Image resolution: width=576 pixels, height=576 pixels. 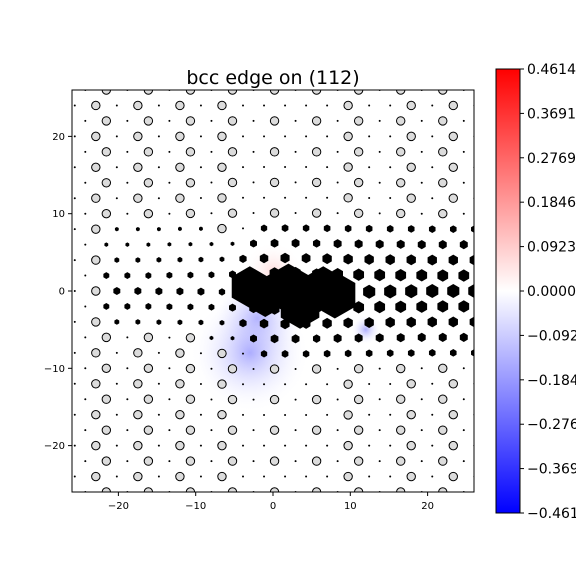 What do you see at coordinates (62, 292) in the screenshot?
I see `y-tick-label: 0` at bounding box center [62, 292].